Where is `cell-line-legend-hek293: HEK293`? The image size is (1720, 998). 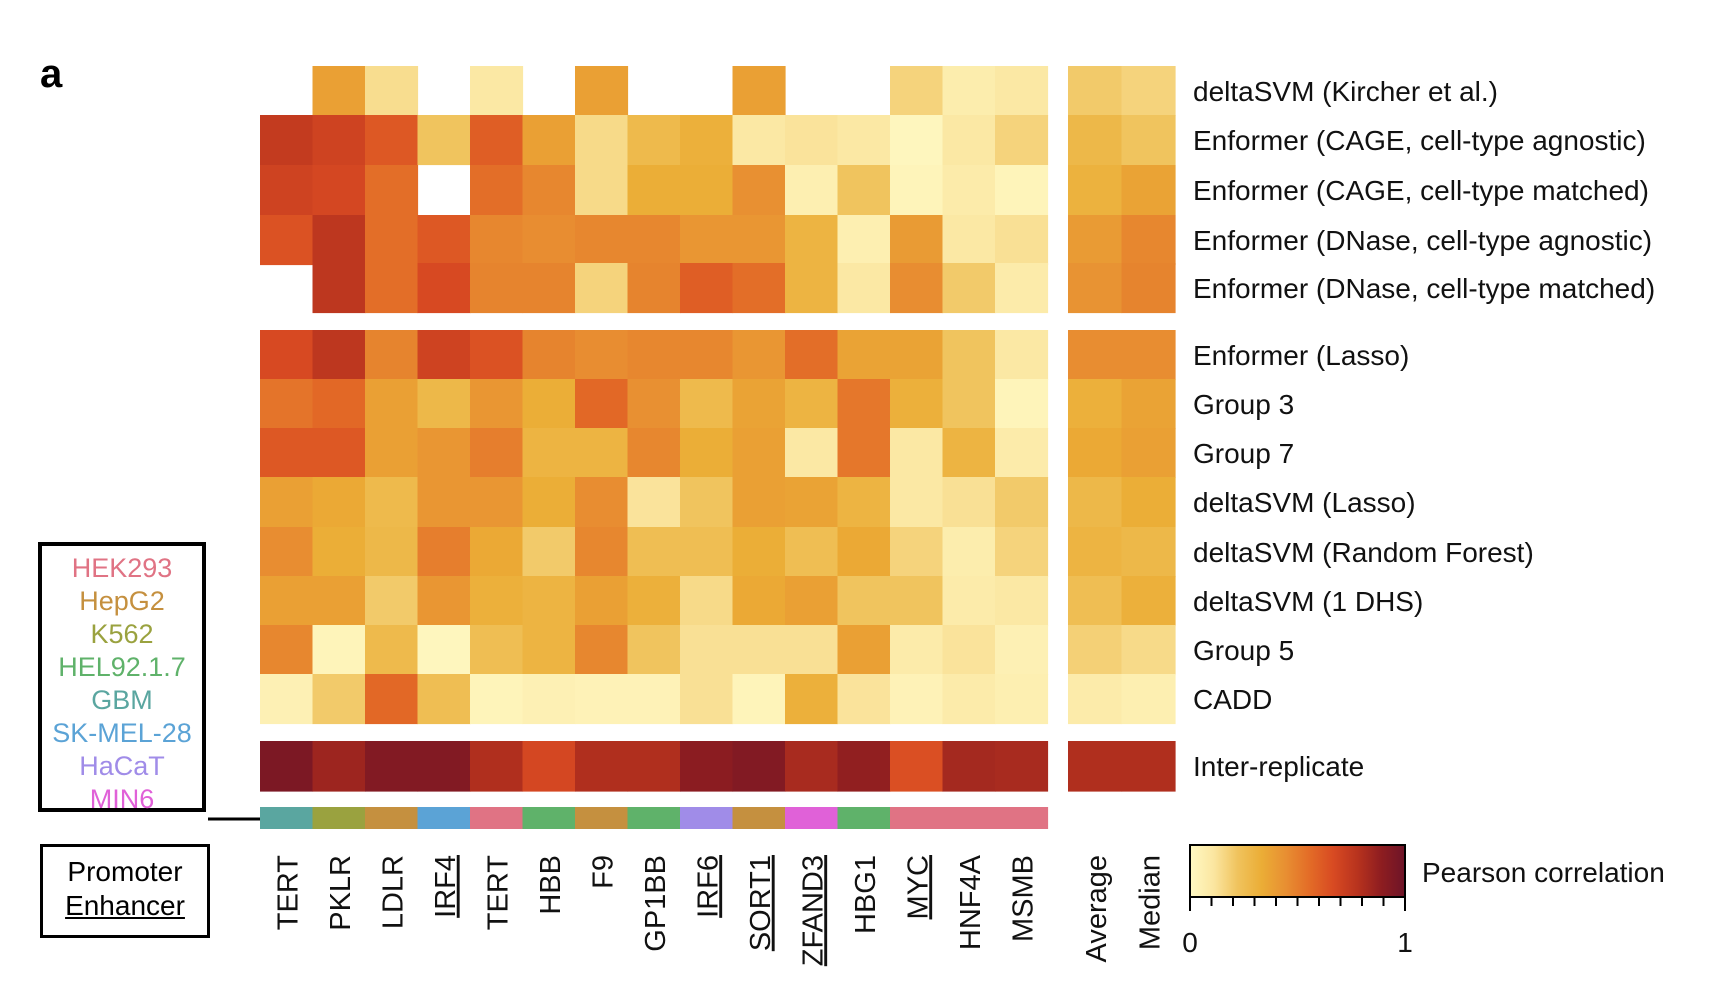 cell-line-legend-hek293: HEK293 is located at coordinates (122, 568).